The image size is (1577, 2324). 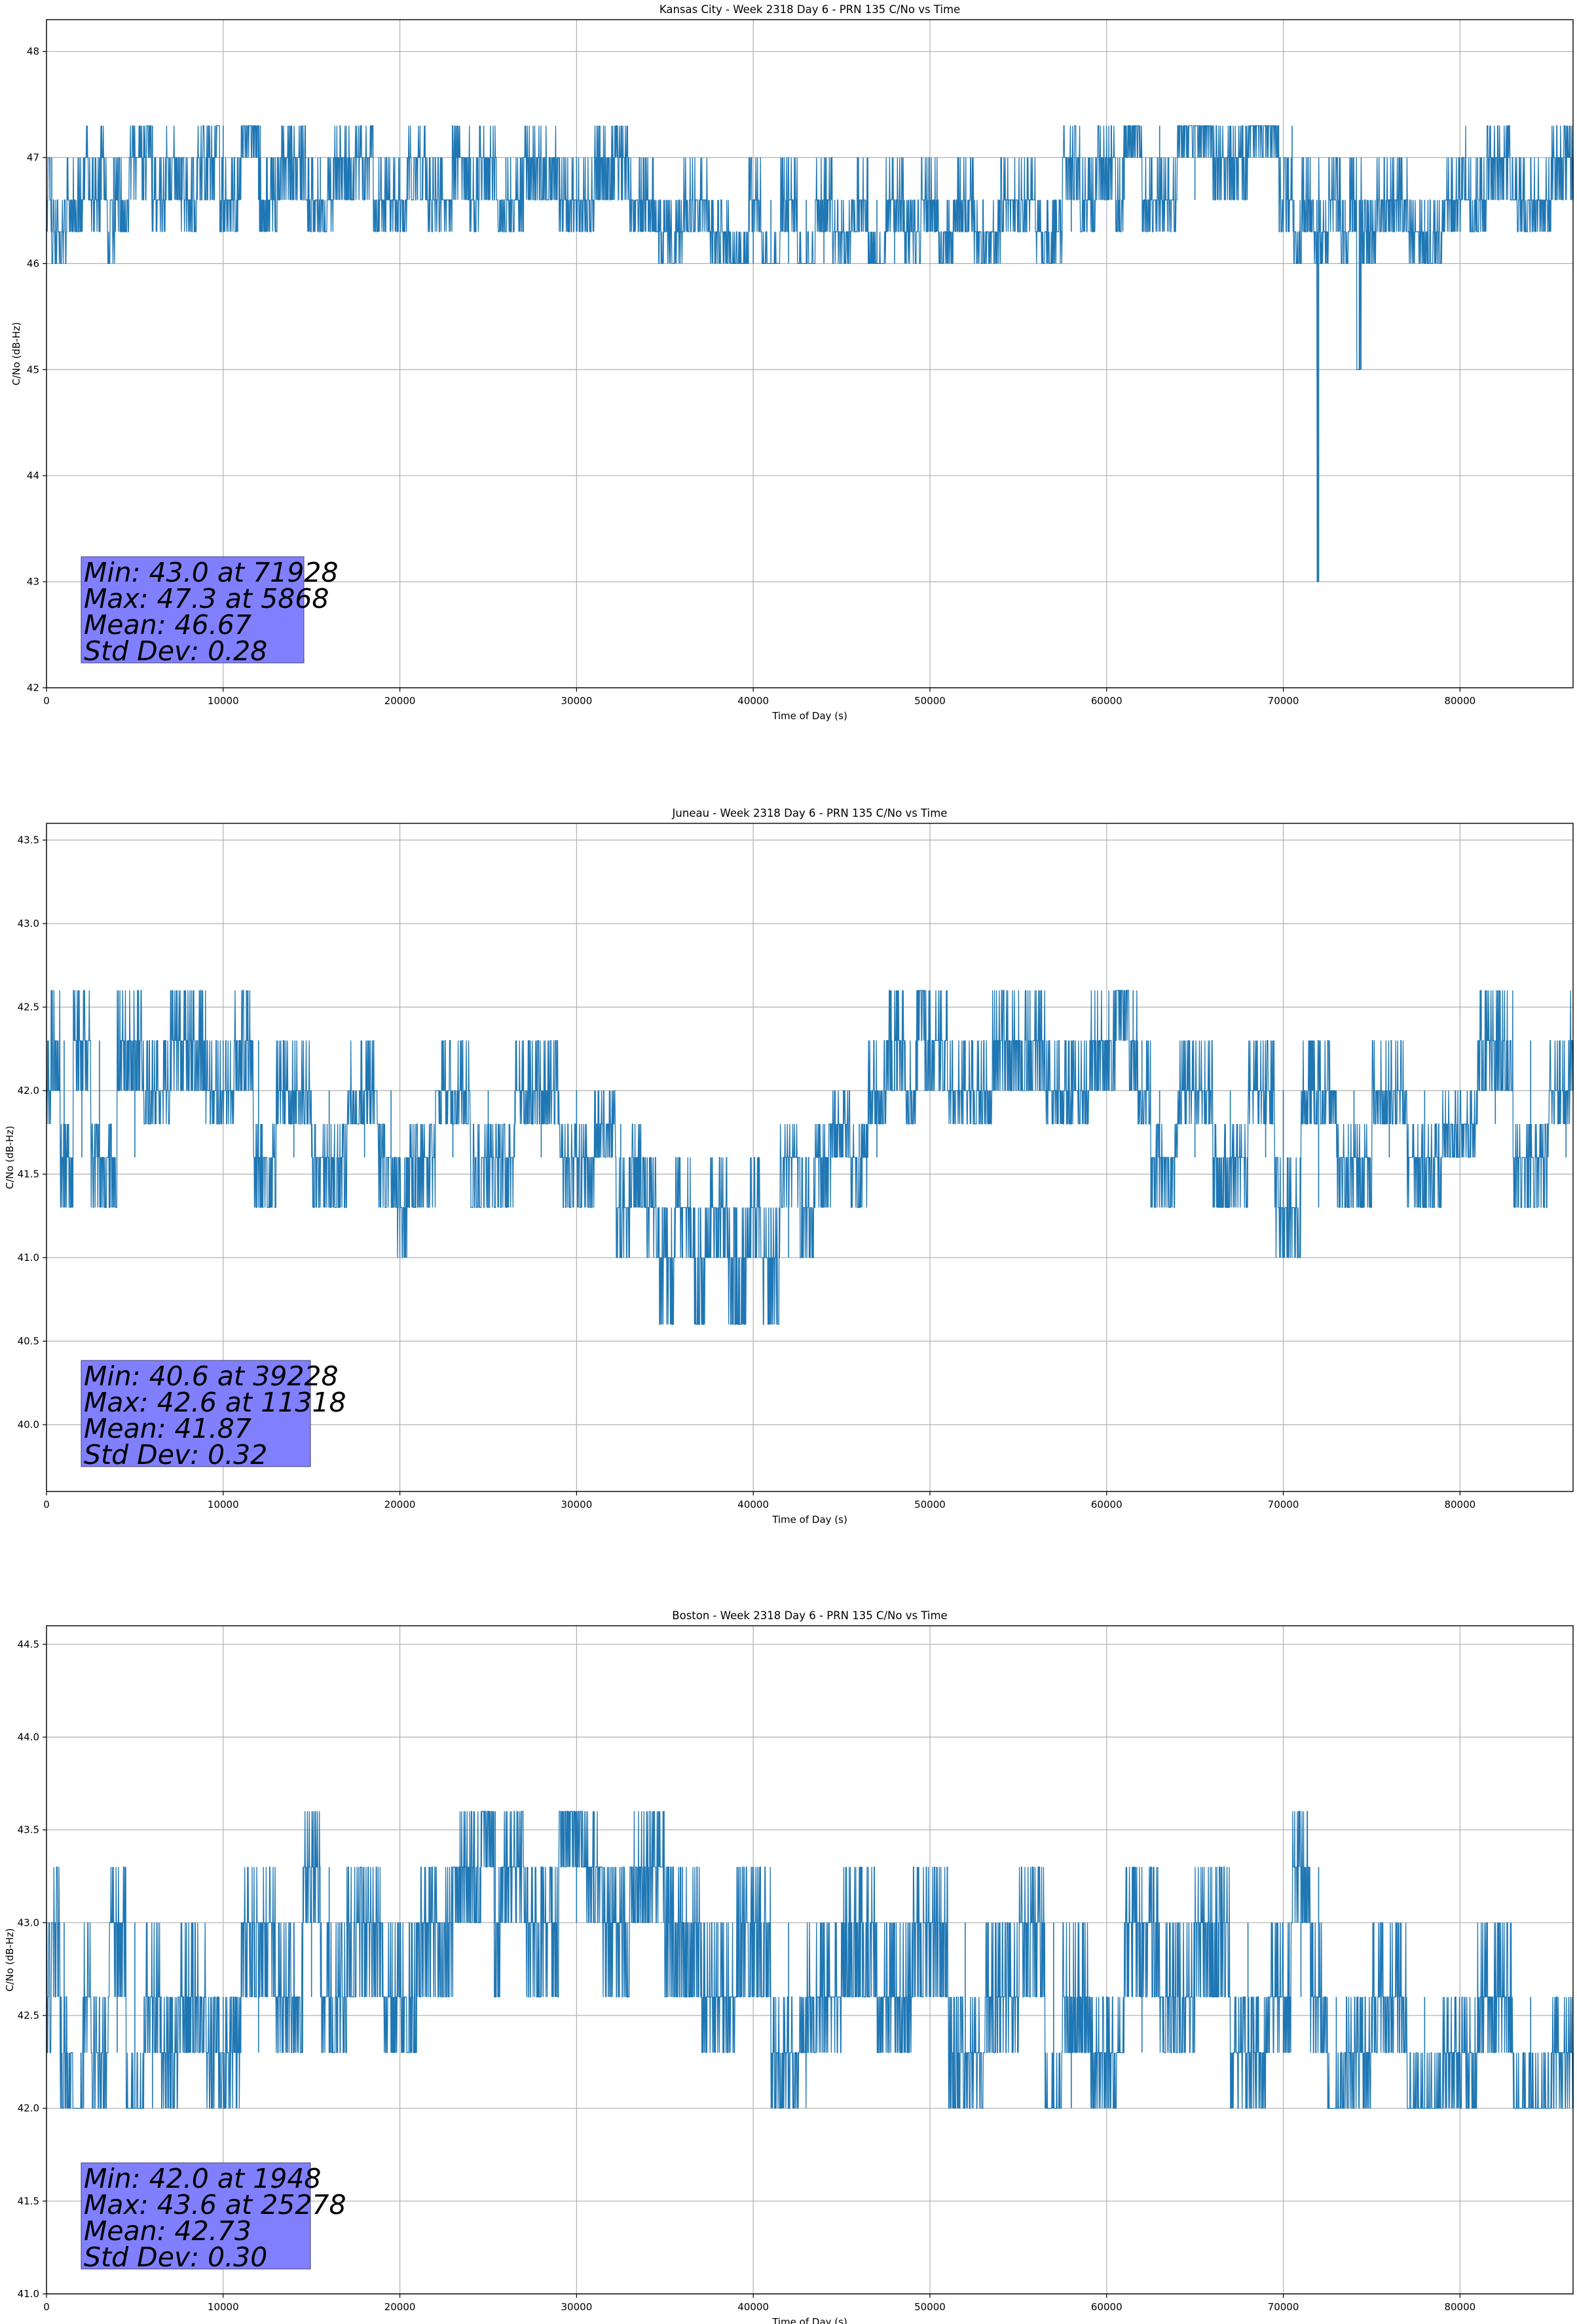 What do you see at coordinates (28, 1341) in the screenshot?
I see `y-tick-label: 40.5` at bounding box center [28, 1341].